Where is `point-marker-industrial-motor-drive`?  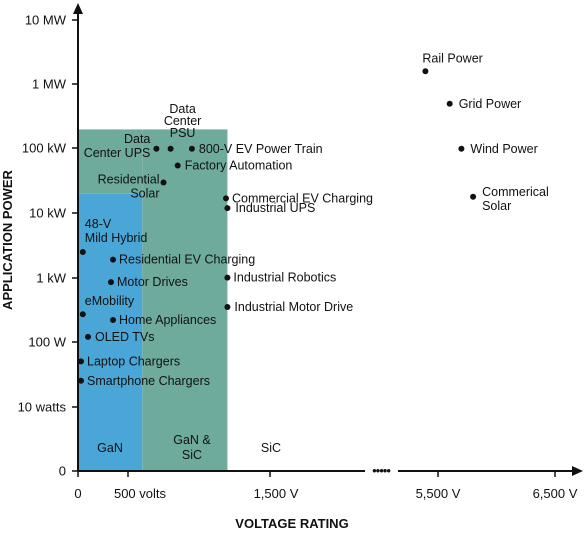 point-marker-industrial-motor-drive is located at coordinates (227, 306).